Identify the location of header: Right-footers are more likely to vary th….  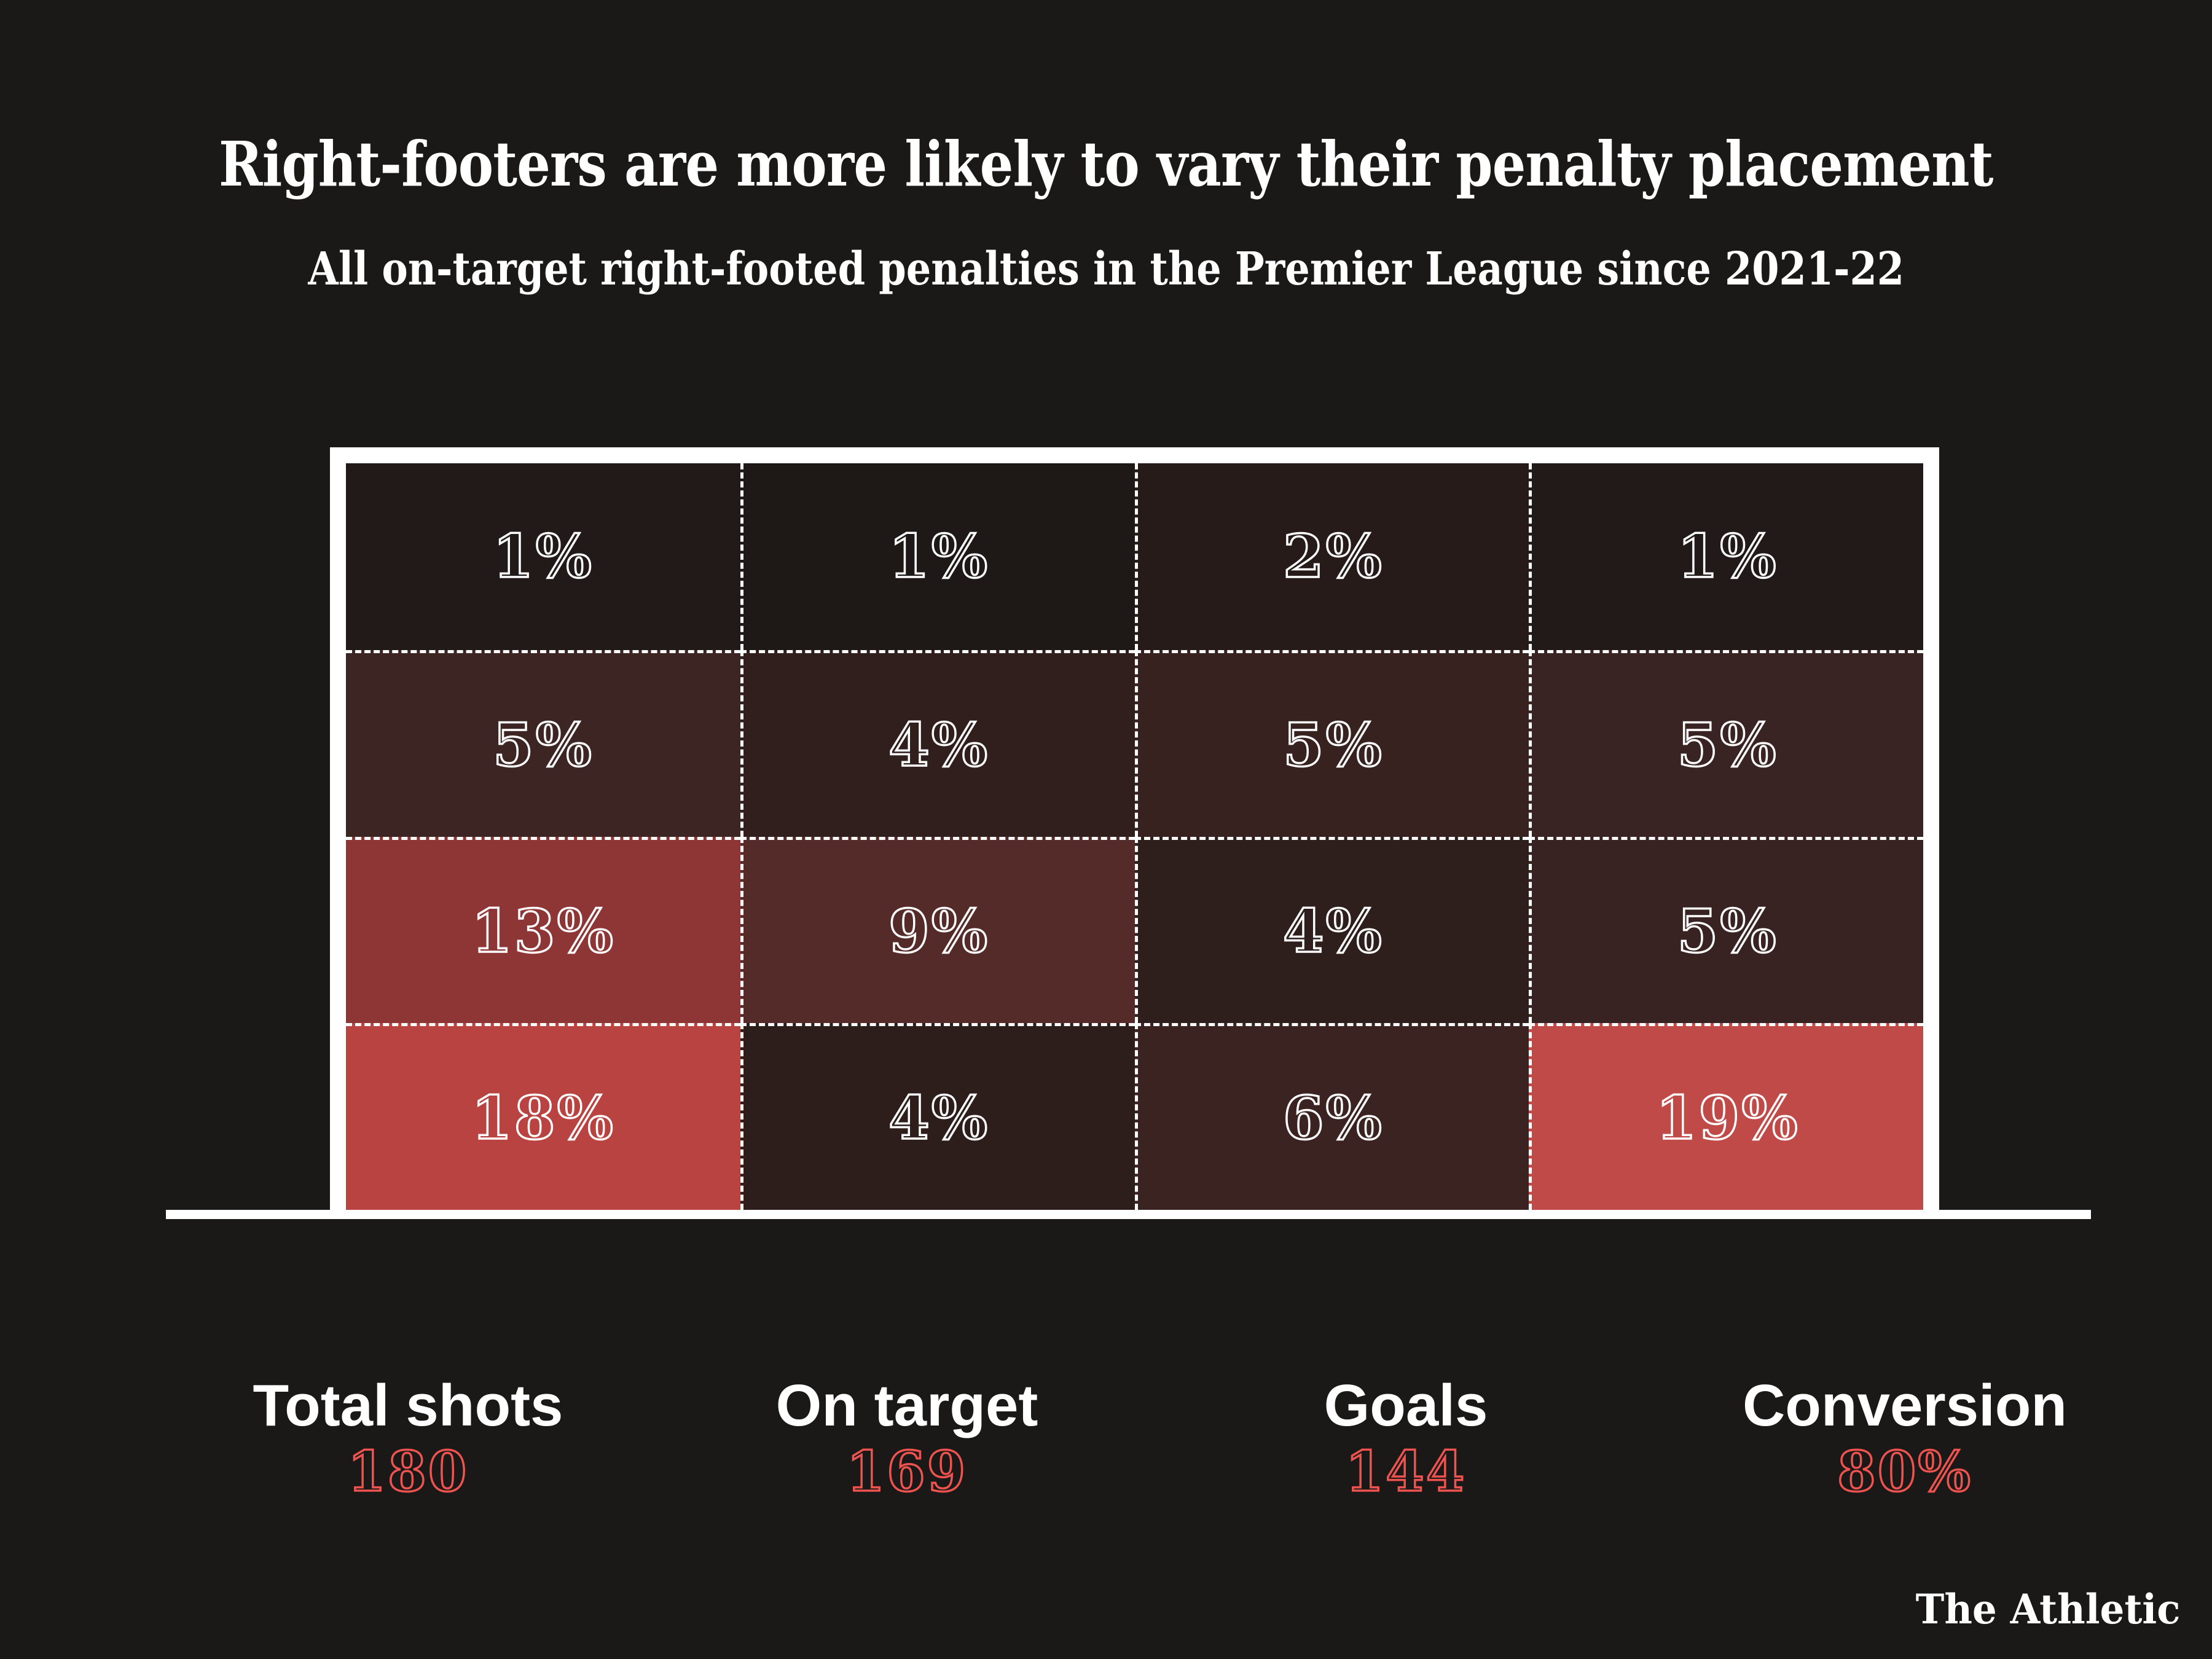
(1106, 164).